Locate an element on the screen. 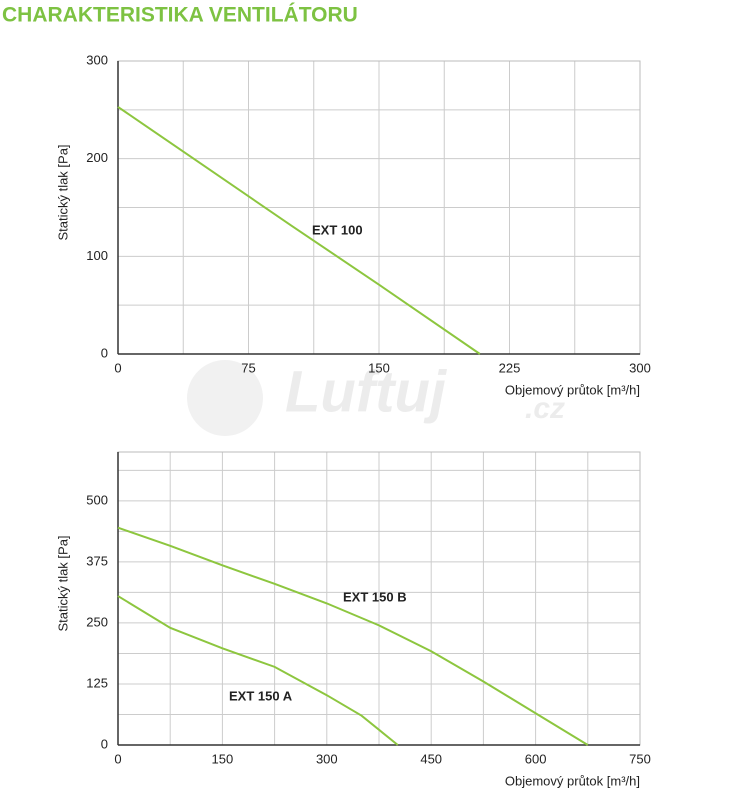 The image size is (754, 800). y-tick-label: 375 is located at coordinates (97, 560).